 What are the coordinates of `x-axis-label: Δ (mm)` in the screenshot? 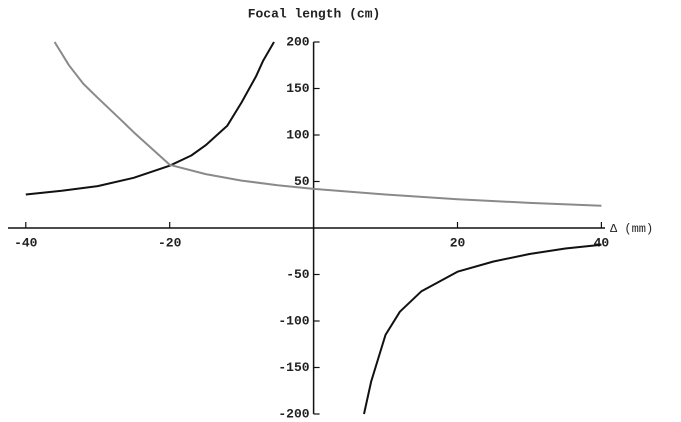 It's located at (631, 229).